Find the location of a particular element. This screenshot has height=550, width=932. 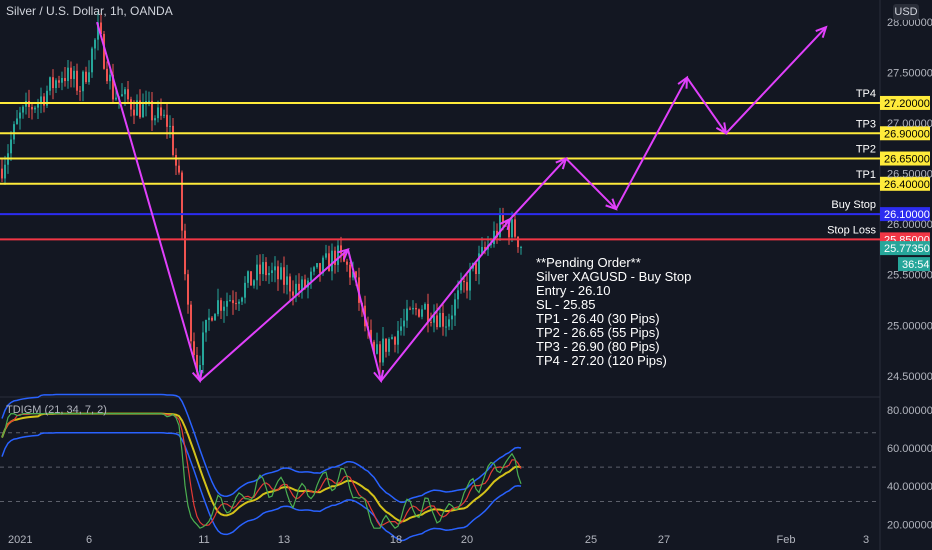

price-tick-label: 27.00000 is located at coordinates (909, 124).